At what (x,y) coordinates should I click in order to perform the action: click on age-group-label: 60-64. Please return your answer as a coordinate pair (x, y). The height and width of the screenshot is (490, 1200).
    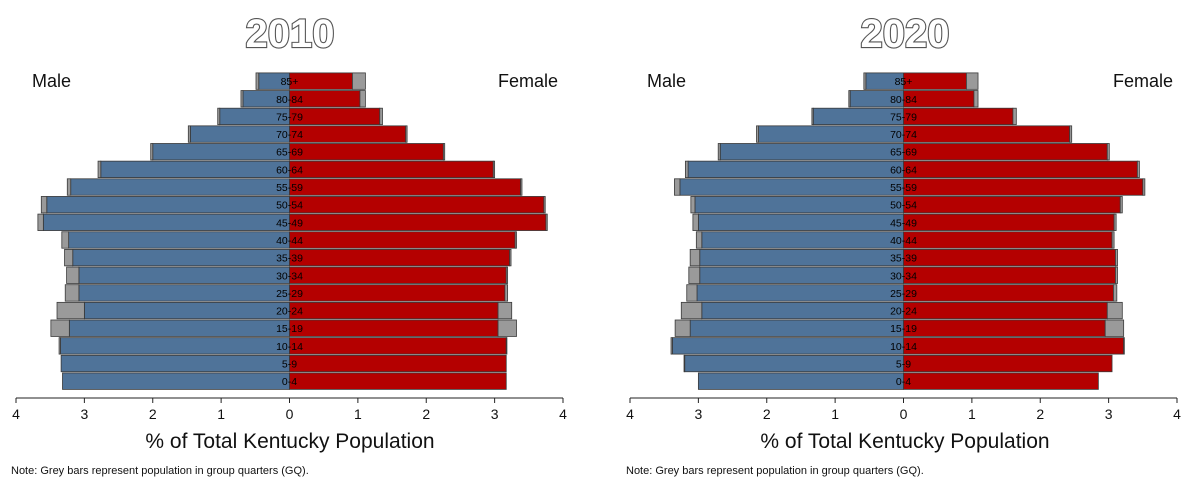
    Looking at the image, I should click on (903, 170).